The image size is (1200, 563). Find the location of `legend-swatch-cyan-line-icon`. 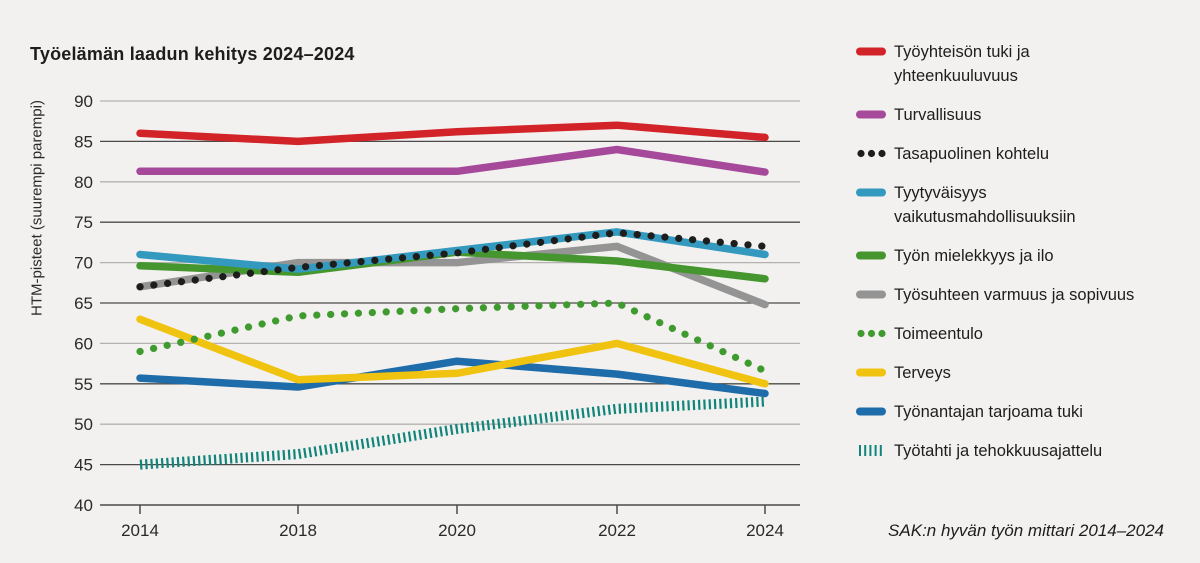

legend-swatch-cyan-line-icon is located at coordinates (871, 192).